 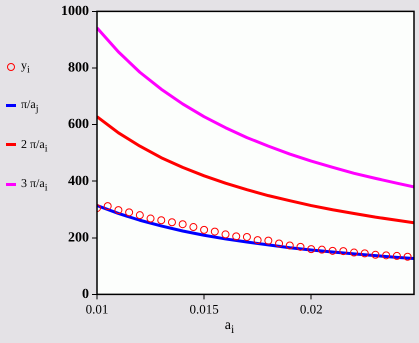 What do you see at coordinates (78, 68) in the screenshot?
I see `y-tick-label: 800` at bounding box center [78, 68].